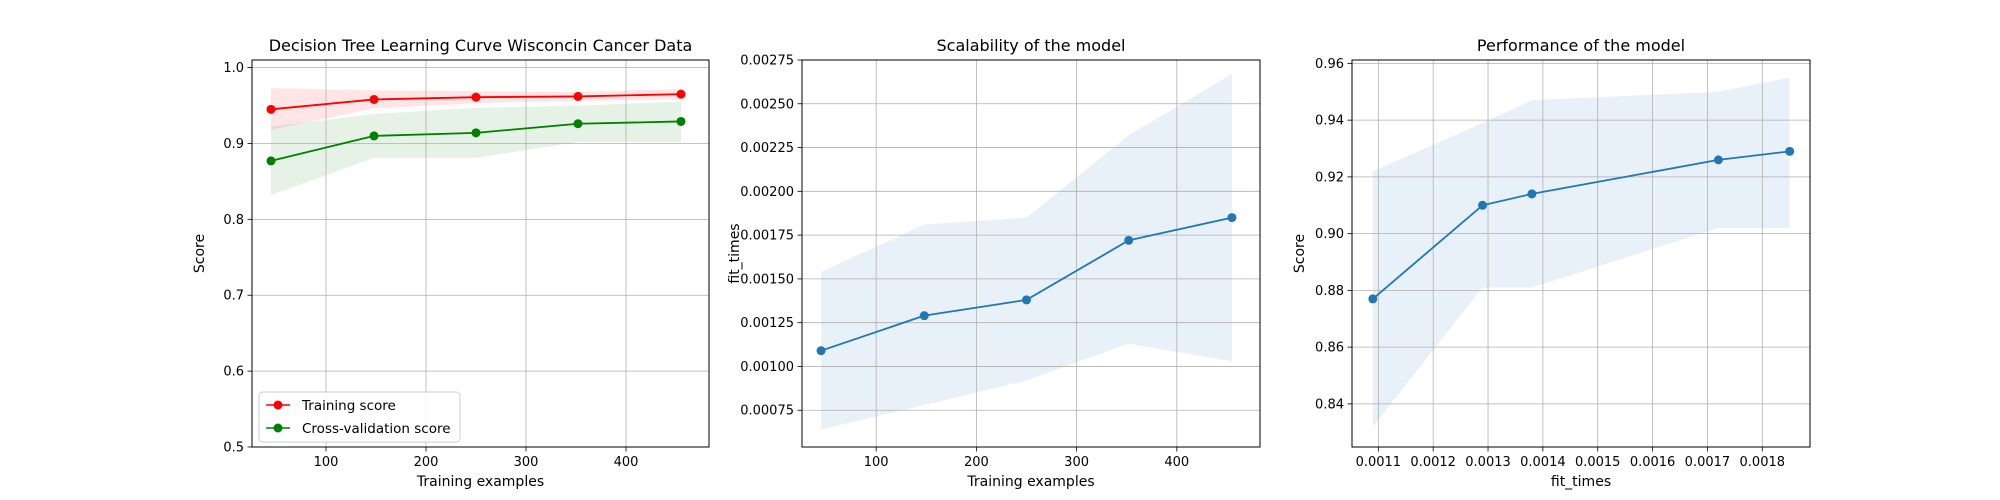 This screenshot has width=2000, height=500. Describe the element at coordinates (1329, 404) in the screenshot. I see `performance-y-tick-label-0: 0.84` at that location.